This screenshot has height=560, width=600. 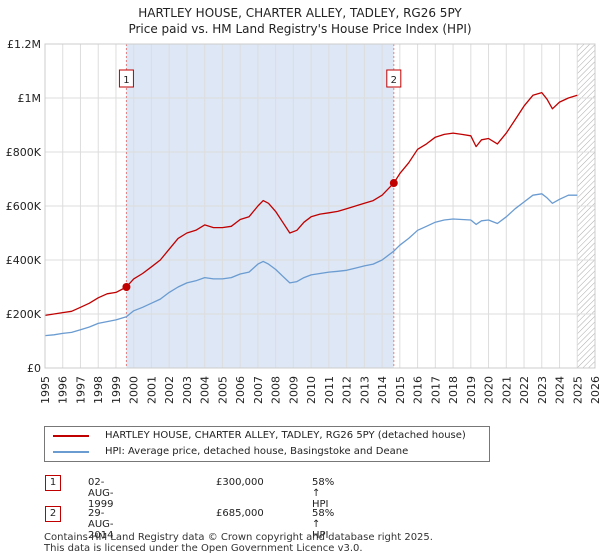 What do you see at coordinates (506, 390) in the screenshot?
I see `x-tick-label: 2021` at bounding box center [506, 390].